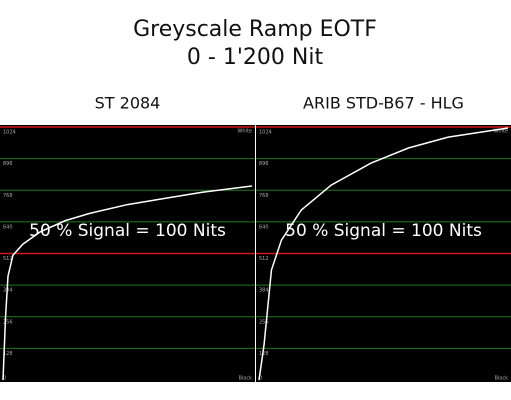  What do you see at coordinates (264, 291) in the screenshot?
I see `y-tick-label: 384` at bounding box center [264, 291].